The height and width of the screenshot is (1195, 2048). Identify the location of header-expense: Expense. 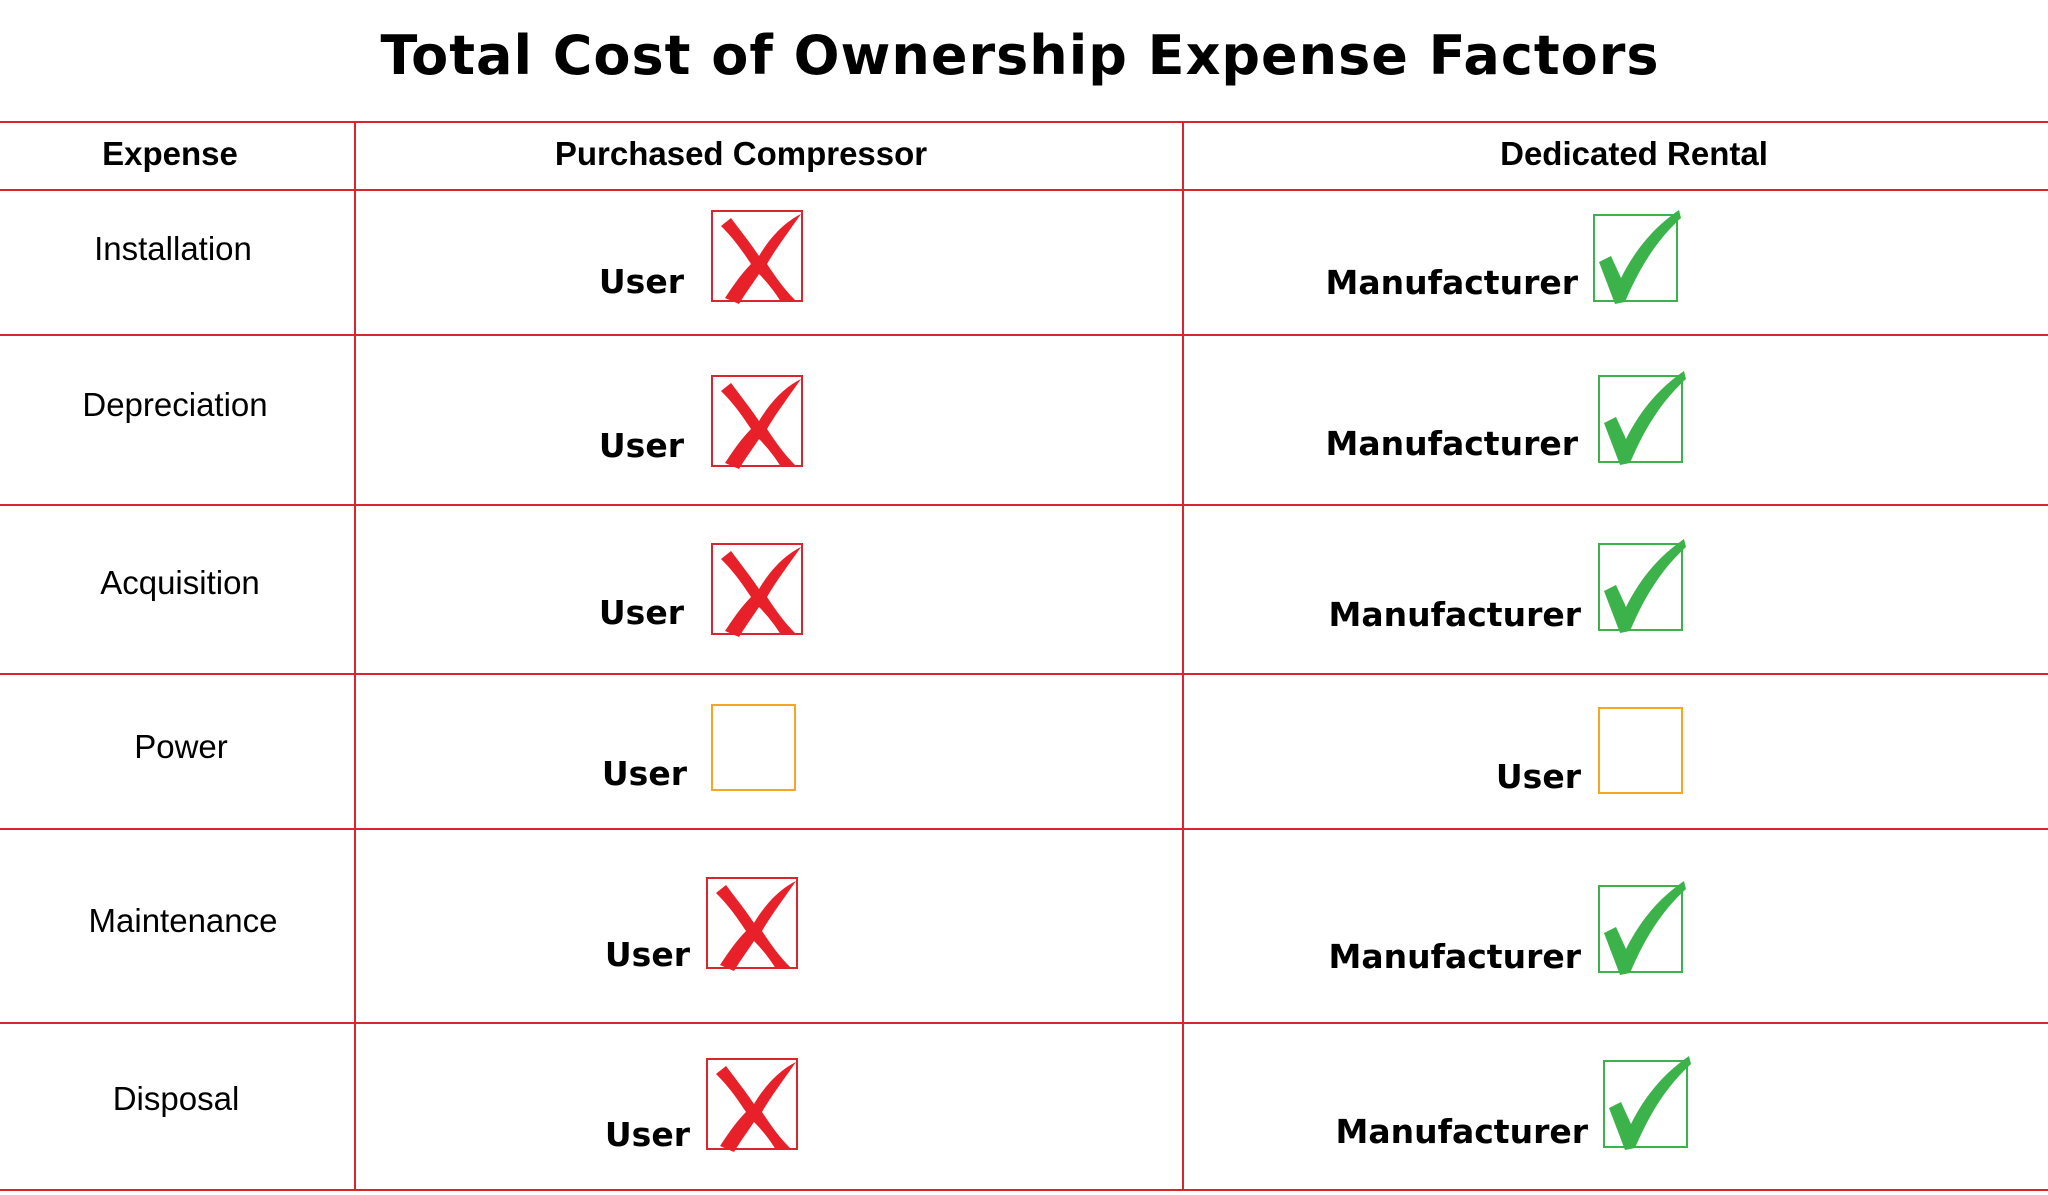
(170, 153).